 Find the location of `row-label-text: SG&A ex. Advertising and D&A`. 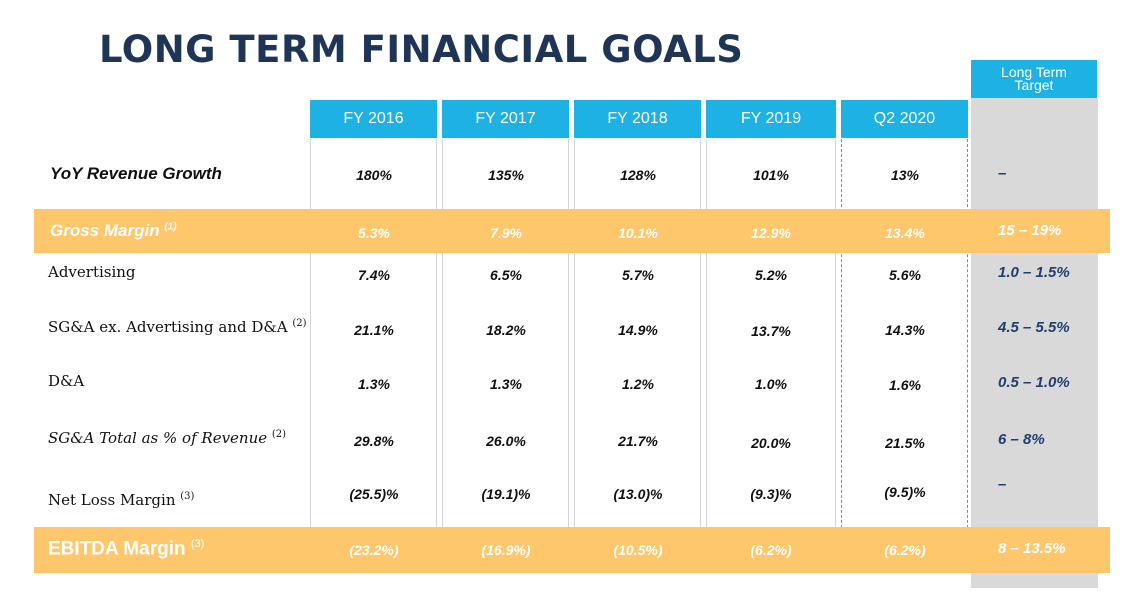

row-label-text: SG&A ex. Advertising and D&A is located at coordinates (168, 327).